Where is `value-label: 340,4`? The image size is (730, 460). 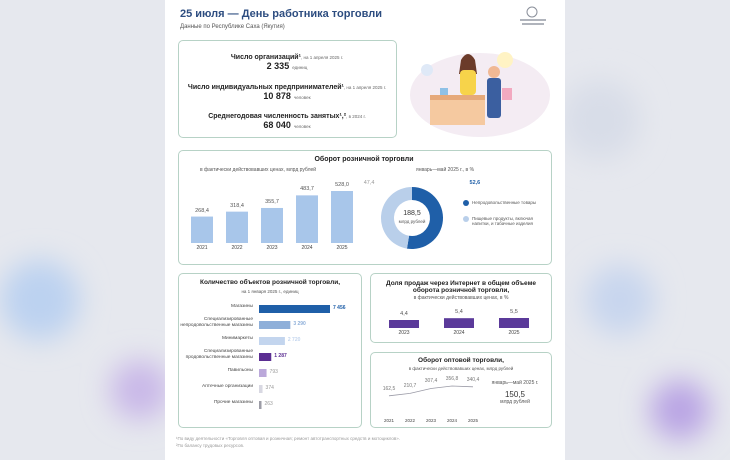
value-label: 340,4 is located at coordinates (473, 379).